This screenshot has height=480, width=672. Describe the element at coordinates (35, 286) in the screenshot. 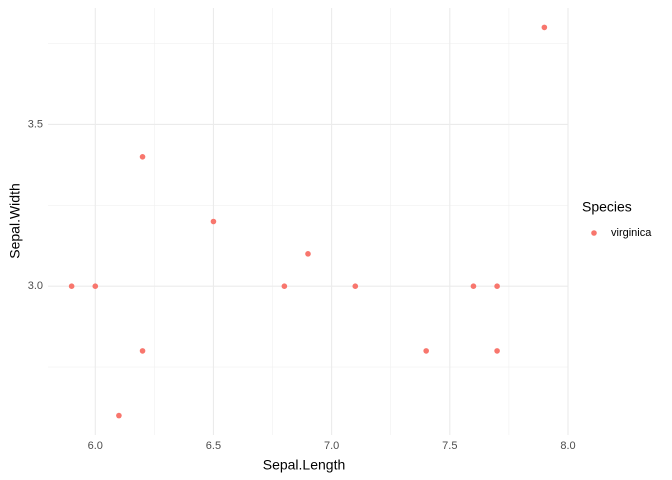

I see `y-tick-label: 3.0` at that location.